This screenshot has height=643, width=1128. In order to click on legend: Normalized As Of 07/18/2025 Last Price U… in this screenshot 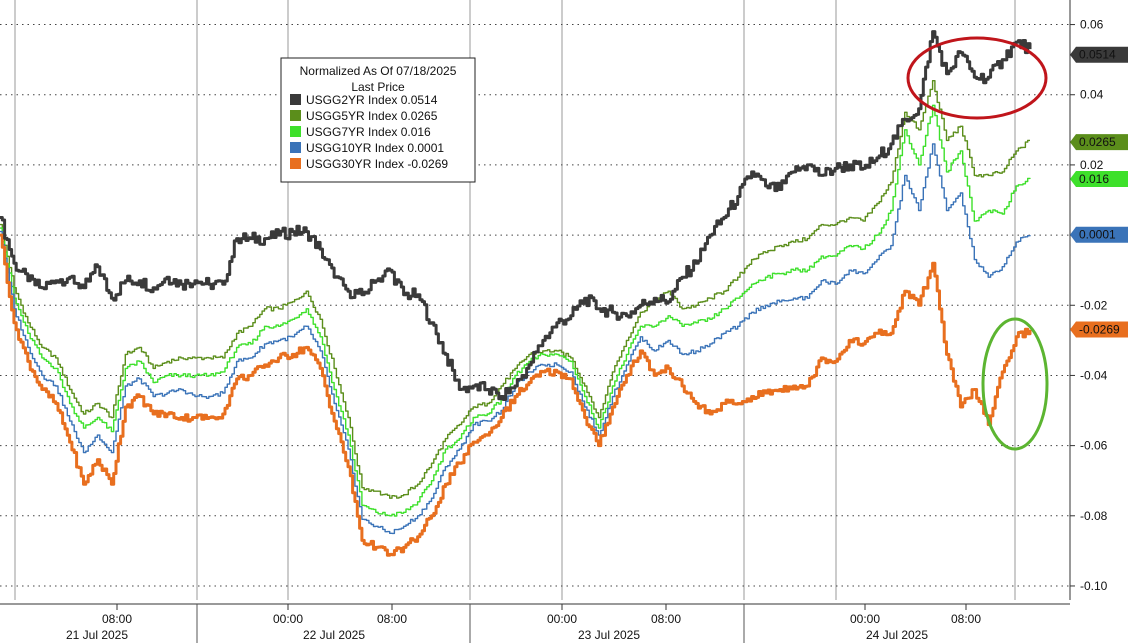, I will do `click(378, 120)`.